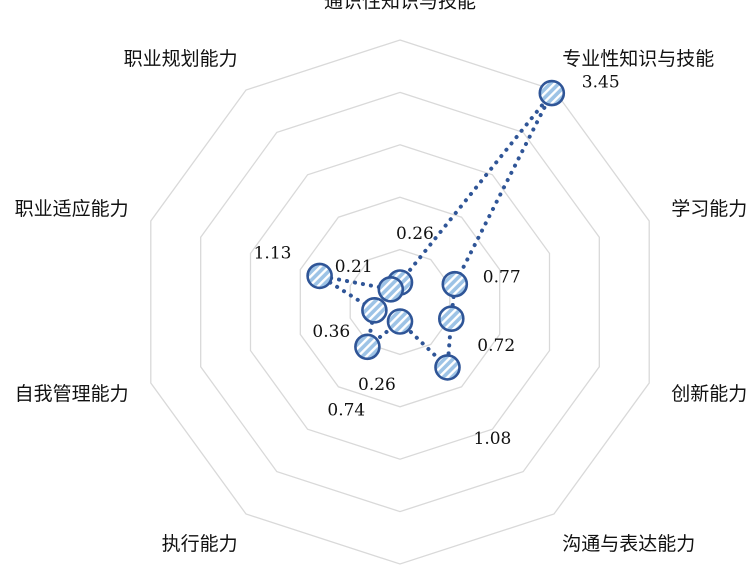 This screenshot has width=751, height=587. I want to click on data-label-7: 0.36, so click(331, 332).